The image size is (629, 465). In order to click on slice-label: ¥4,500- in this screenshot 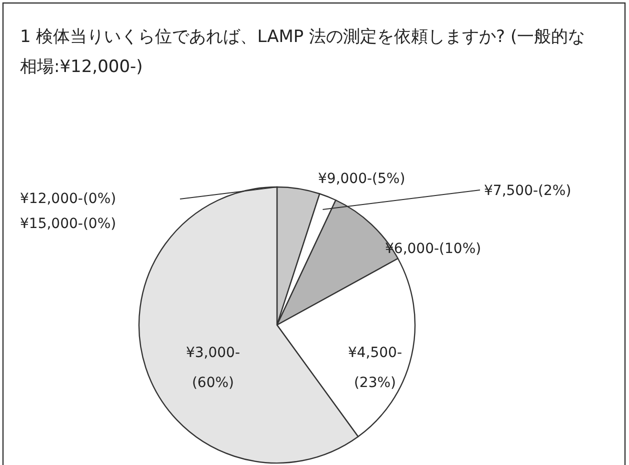, I will do `click(375, 353)`.